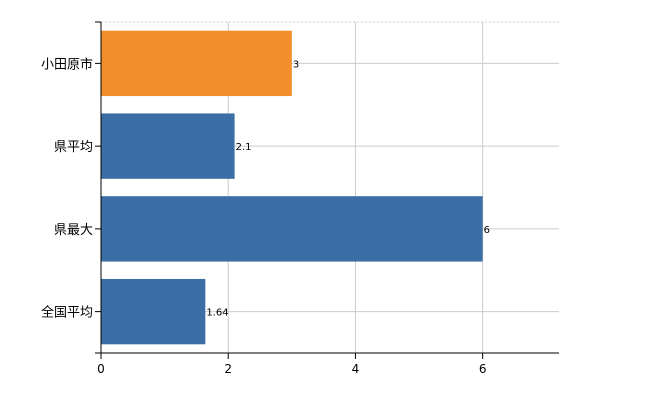 The width and height of the screenshot is (650, 400). What do you see at coordinates (73, 230) in the screenshot?
I see `y-tick-label: 県最大` at bounding box center [73, 230].